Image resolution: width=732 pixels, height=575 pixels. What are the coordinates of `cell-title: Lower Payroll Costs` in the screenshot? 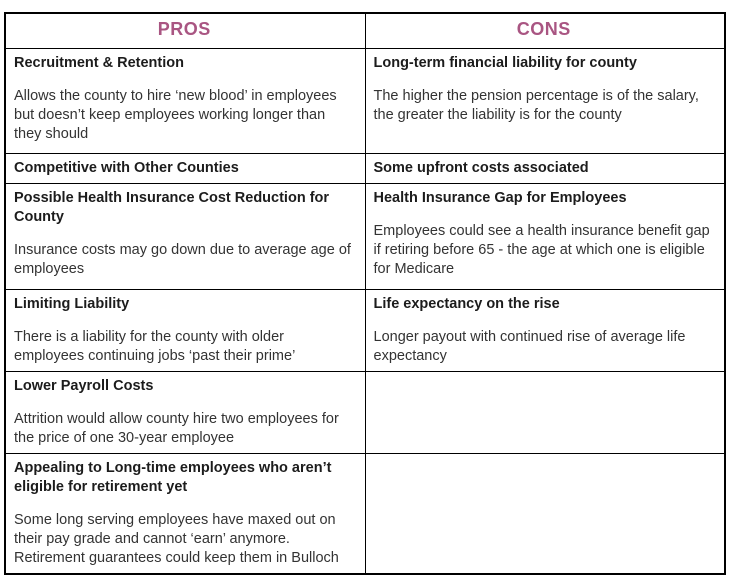 It's located at (84, 385).